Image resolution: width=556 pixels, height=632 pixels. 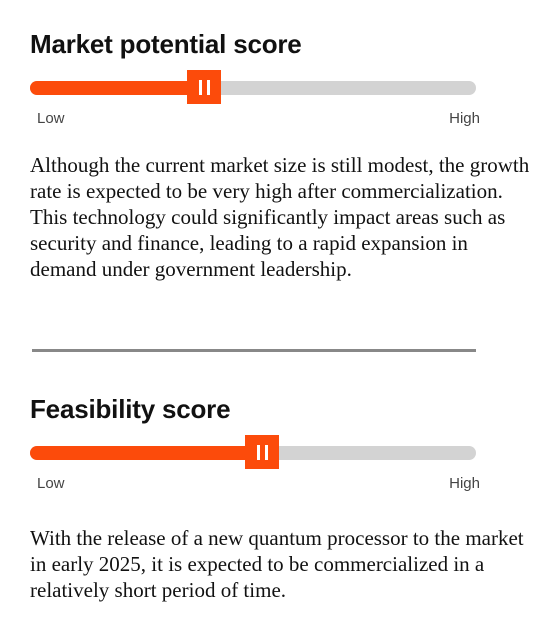 What do you see at coordinates (130, 409) in the screenshot?
I see `feasibility-title: Feasibility score` at bounding box center [130, 409].